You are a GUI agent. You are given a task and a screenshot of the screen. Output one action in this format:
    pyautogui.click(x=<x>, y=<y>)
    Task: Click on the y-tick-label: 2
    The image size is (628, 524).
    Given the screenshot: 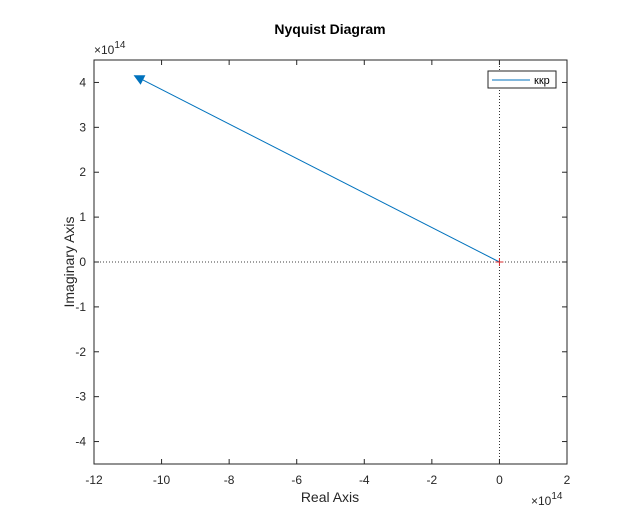 What is the action you would take?
    pyautogui.click(x=82, y=172)
    